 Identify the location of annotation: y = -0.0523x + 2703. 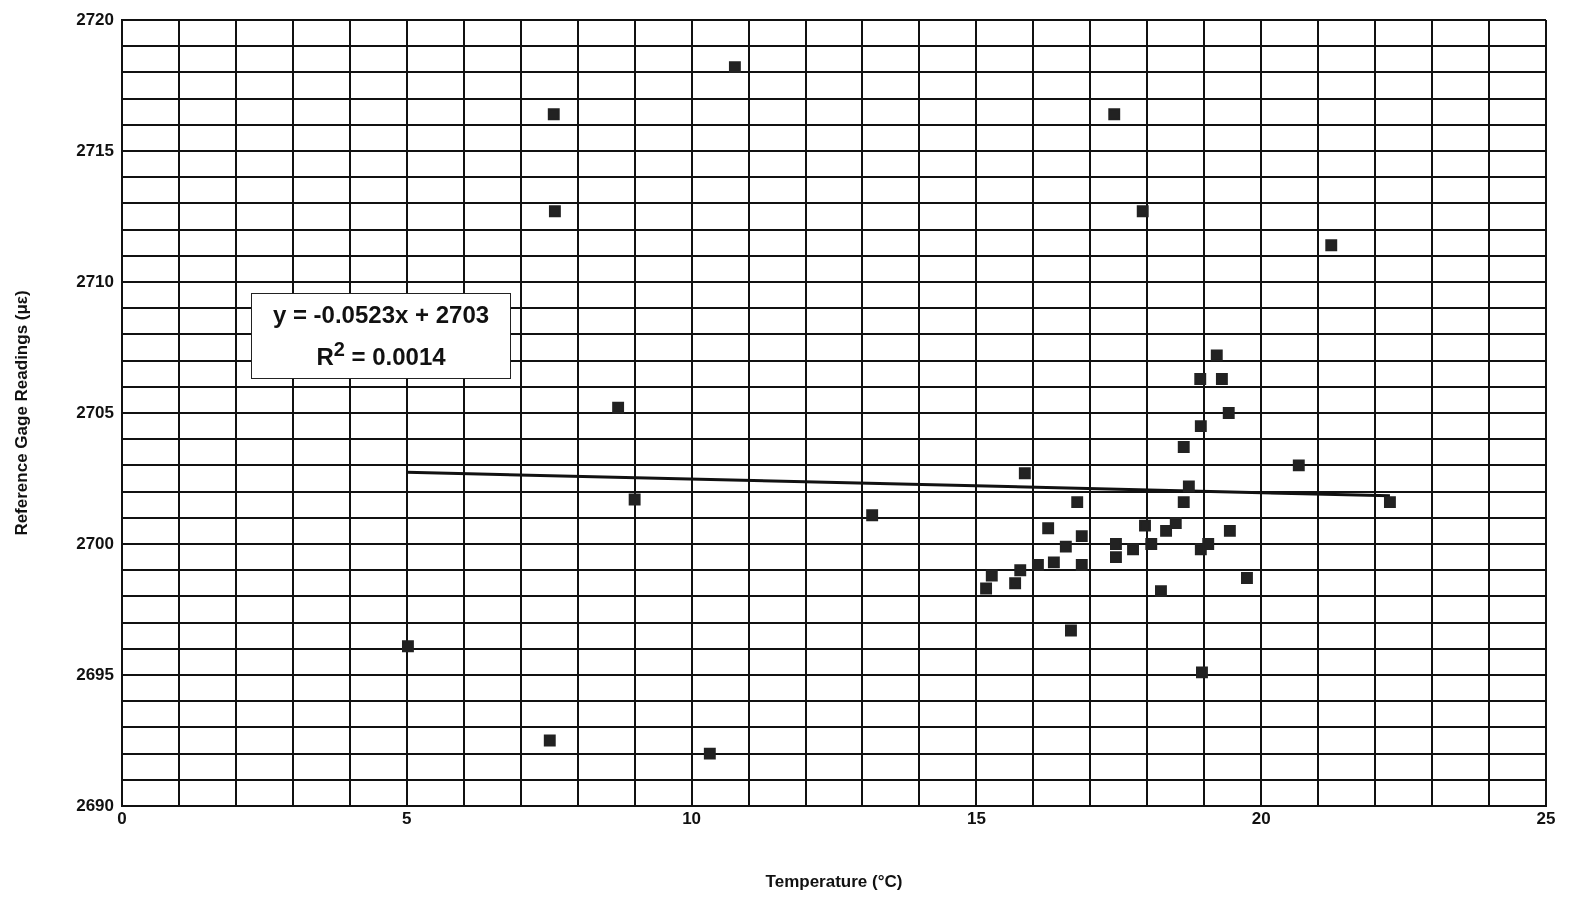
(381, 315).